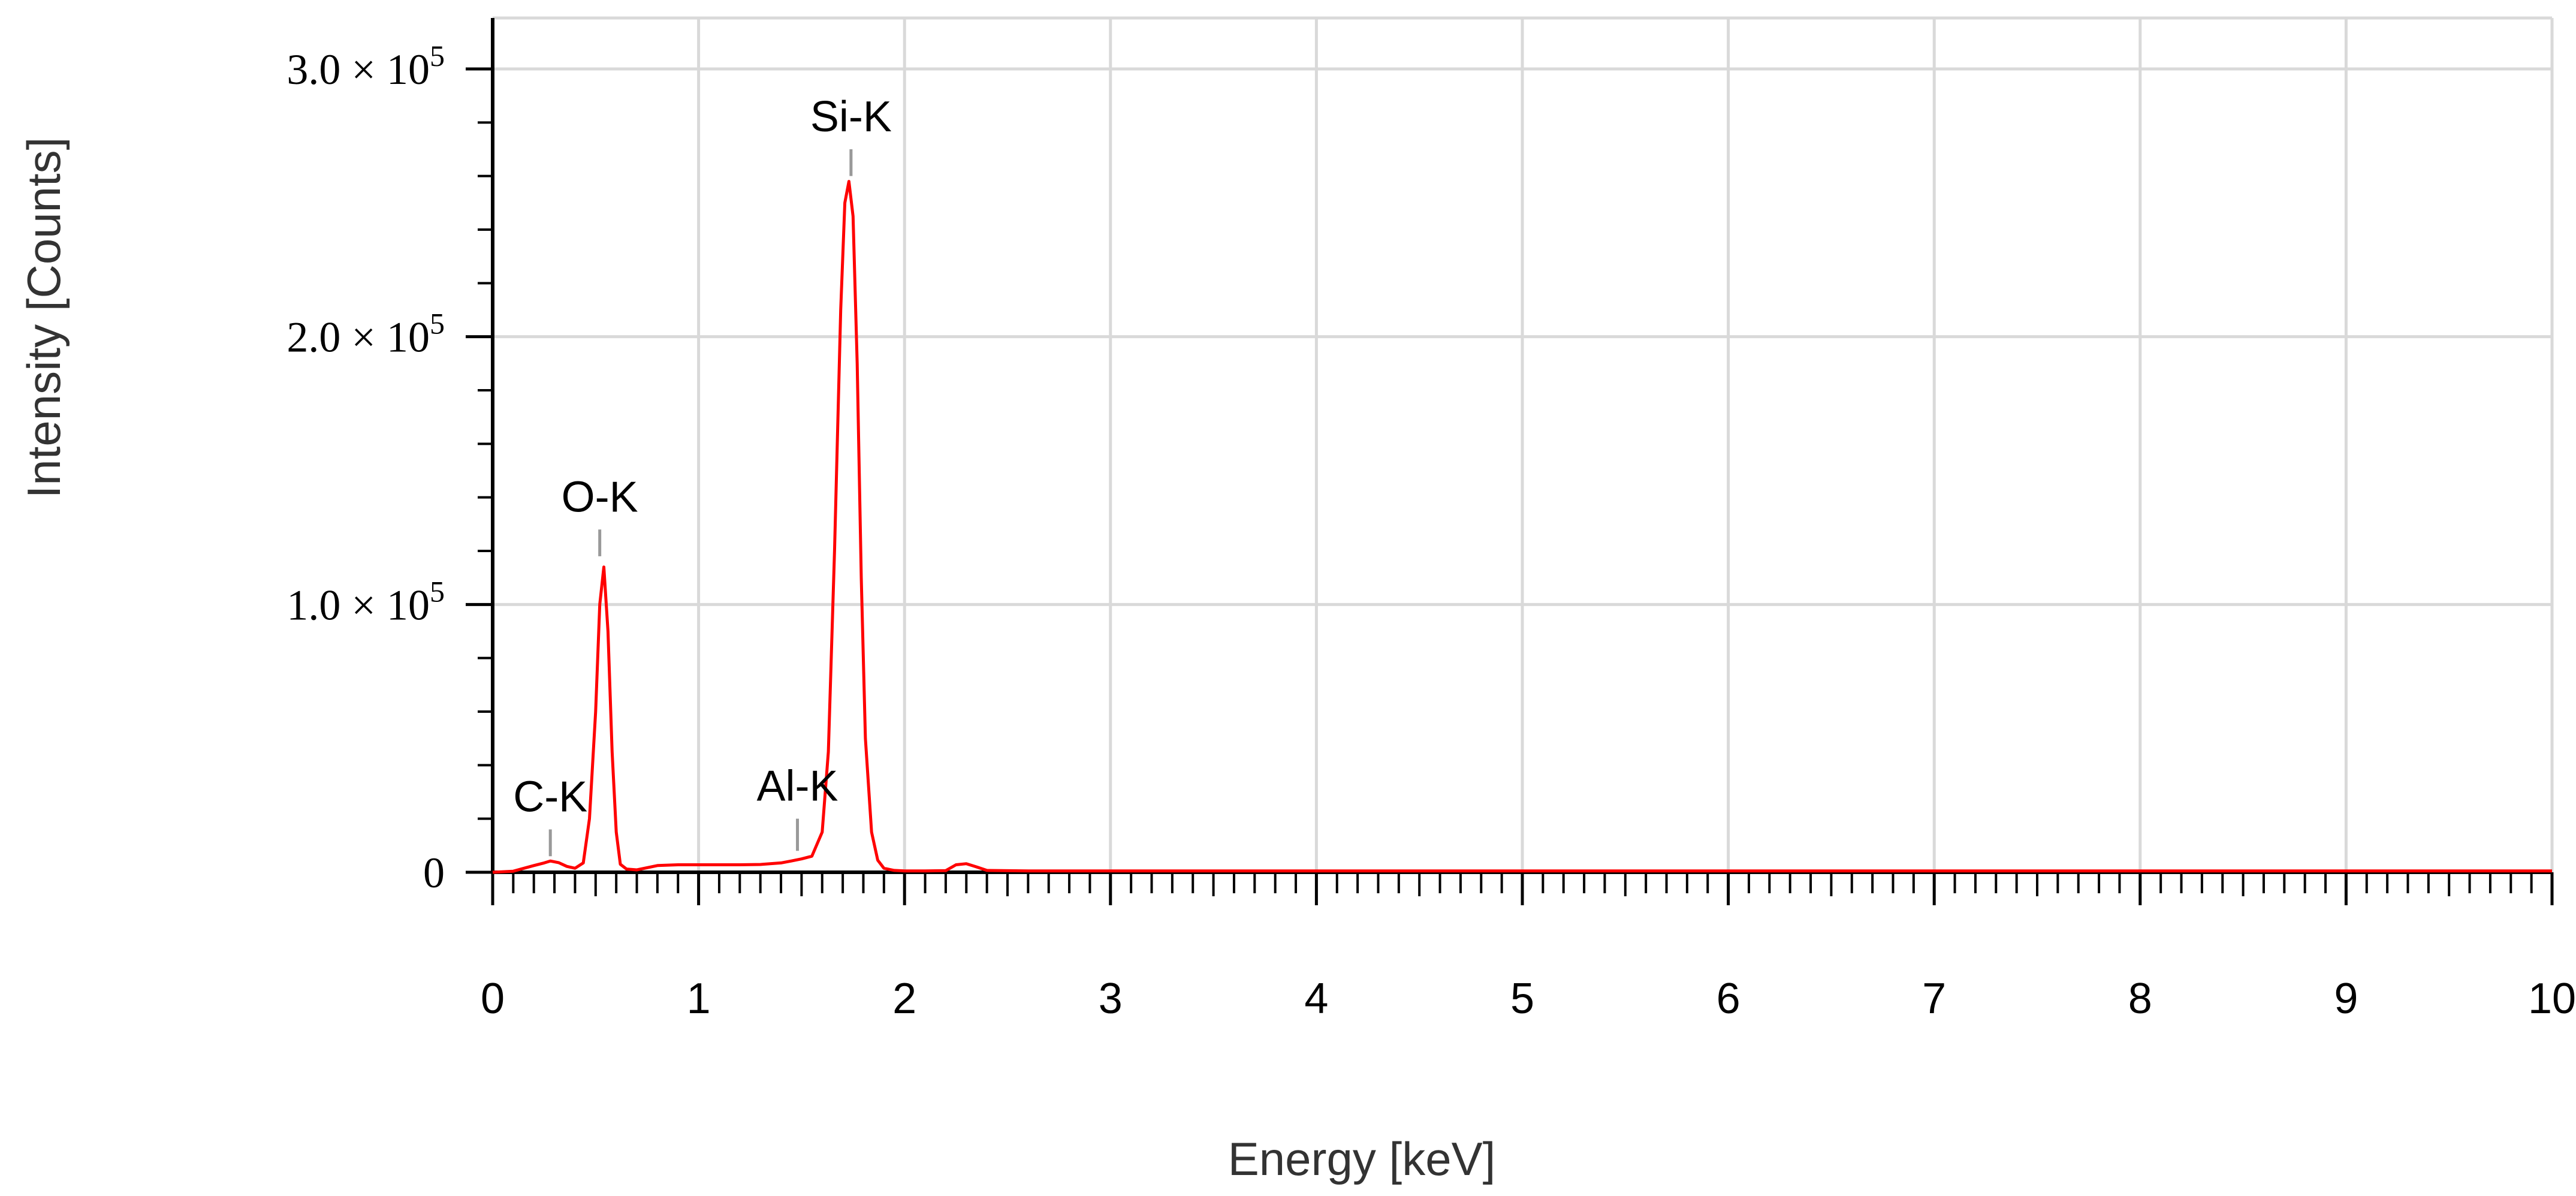  I want to click on x-tick-label-1: 1, so click(699, 999).